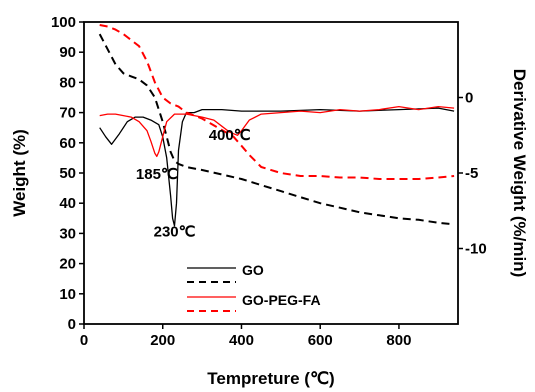 The height and width of the screenshot is (392, 535). Describe the element at coordinates (162, 340) in the screenshot. I see `x-tick-label: 200` at that location.